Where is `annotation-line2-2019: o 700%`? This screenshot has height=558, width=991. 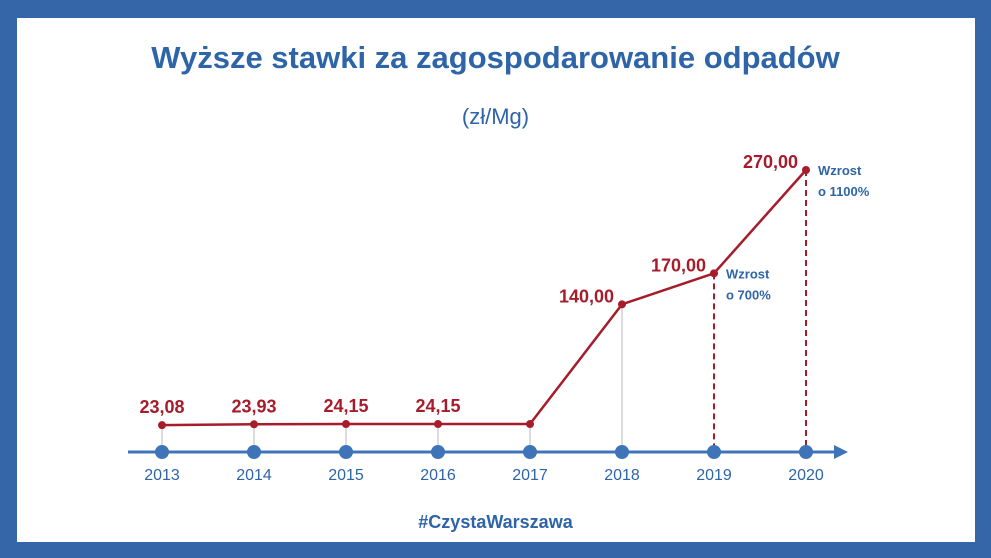
annotation-line2-2019: o 700% is located at coordinates (748, 294).